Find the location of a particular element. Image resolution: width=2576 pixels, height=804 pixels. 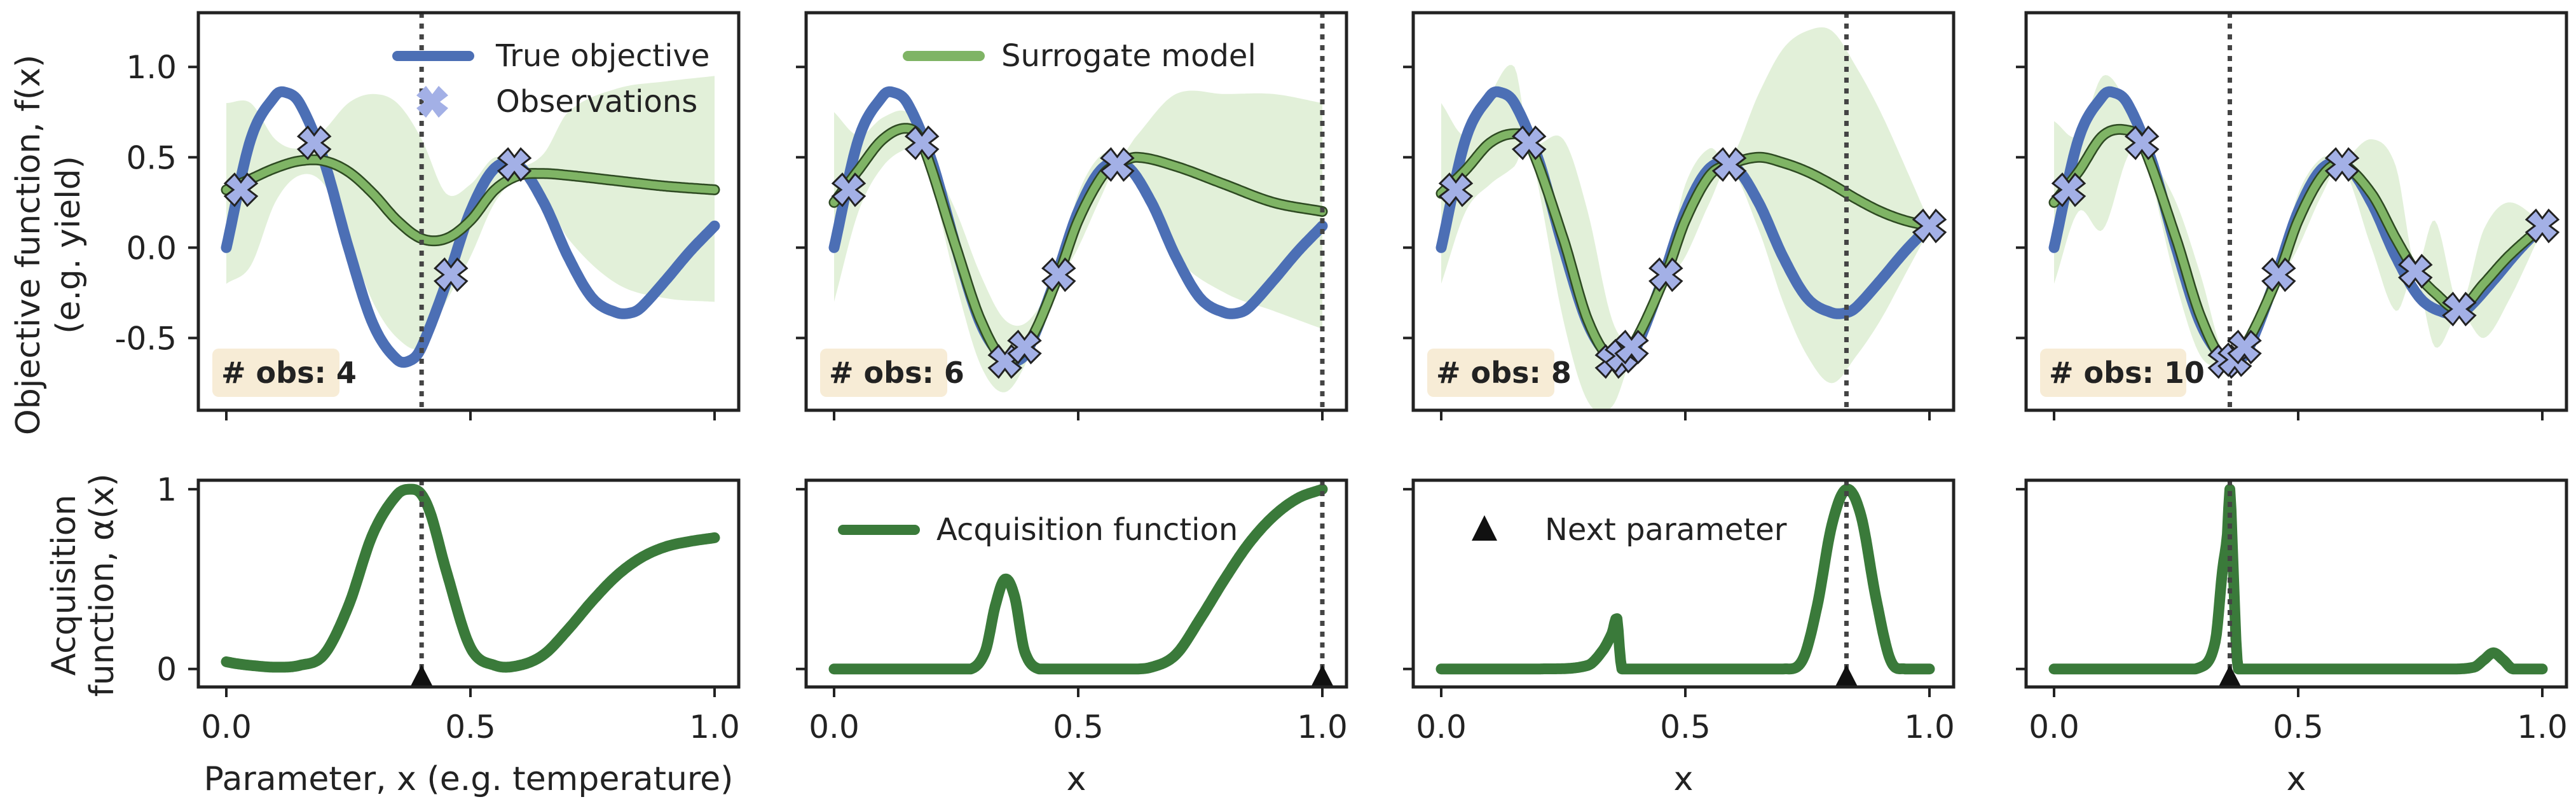

obs-count-badge: # obs: 10 is located at coordinates (2122, 373).